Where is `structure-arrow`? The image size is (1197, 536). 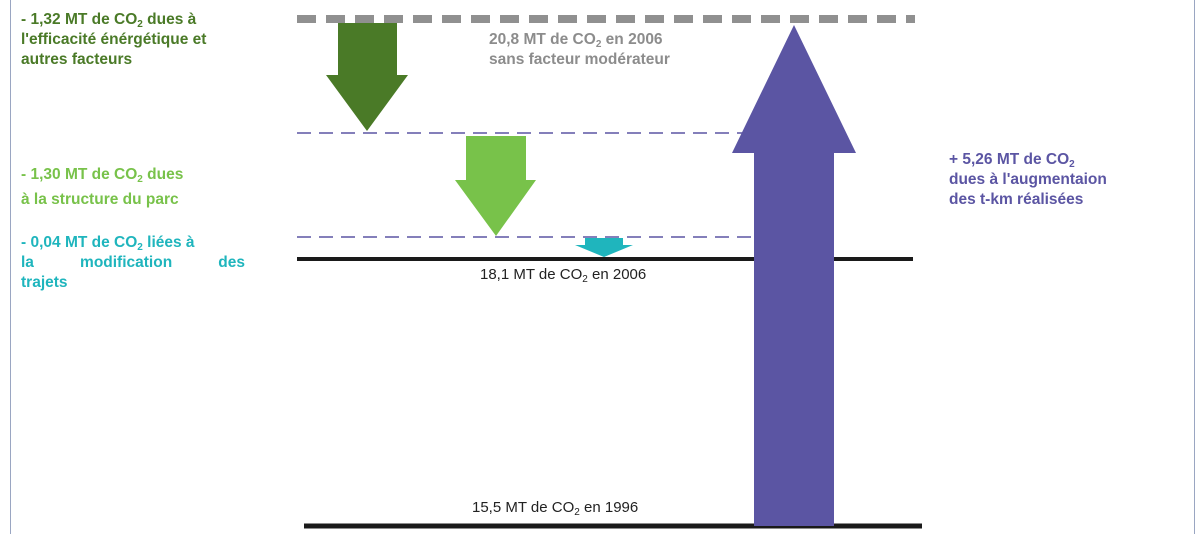
structure-arrow is located at coordinates (495, 186).